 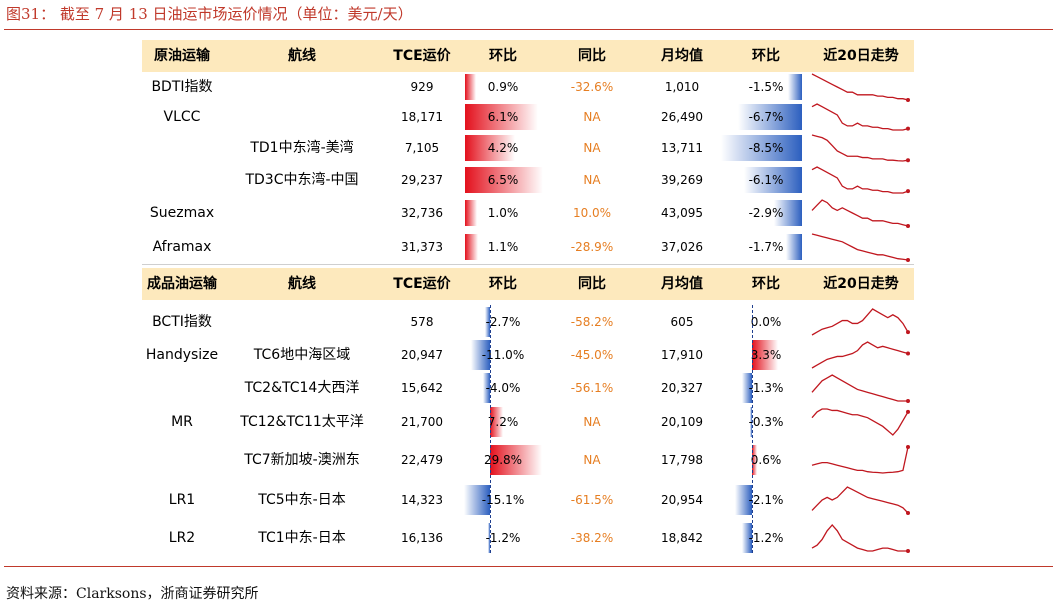 I want to click on crude-row-2-route: TD1中东湾-美湾, so click(x=302, y=148).